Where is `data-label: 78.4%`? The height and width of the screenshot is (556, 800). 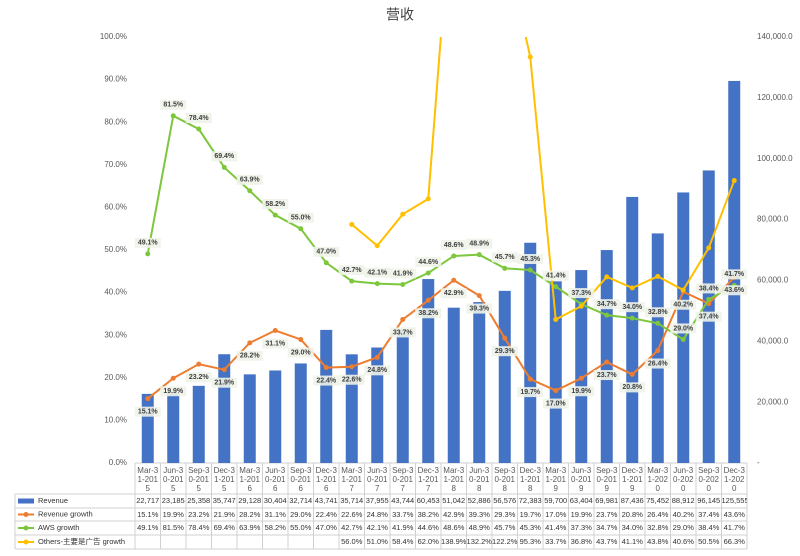 data-label: 78.4% is located at coordinates (199, 118).